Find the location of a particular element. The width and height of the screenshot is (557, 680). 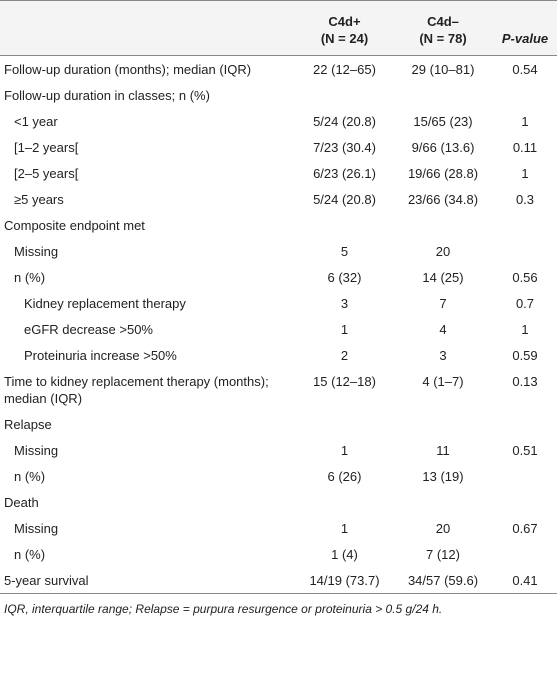

table-row: <1 year 5/24 (20.8) 15/65 (23) 1 is located at coordinates (278, 121).